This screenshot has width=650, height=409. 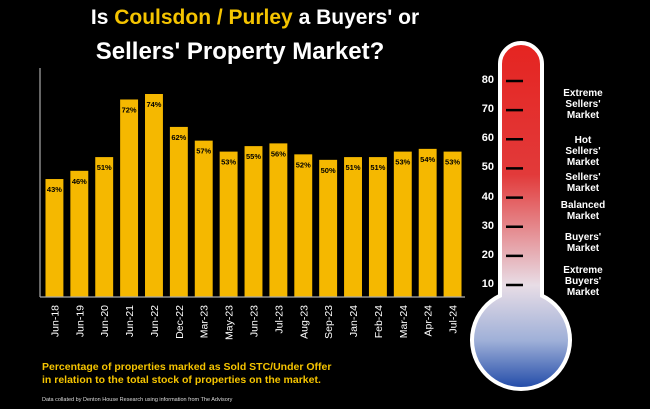 What do you see at coordinates (79, 181) in the screenshot?
I see `data-label: 46%` at bounding box center [79, 181].